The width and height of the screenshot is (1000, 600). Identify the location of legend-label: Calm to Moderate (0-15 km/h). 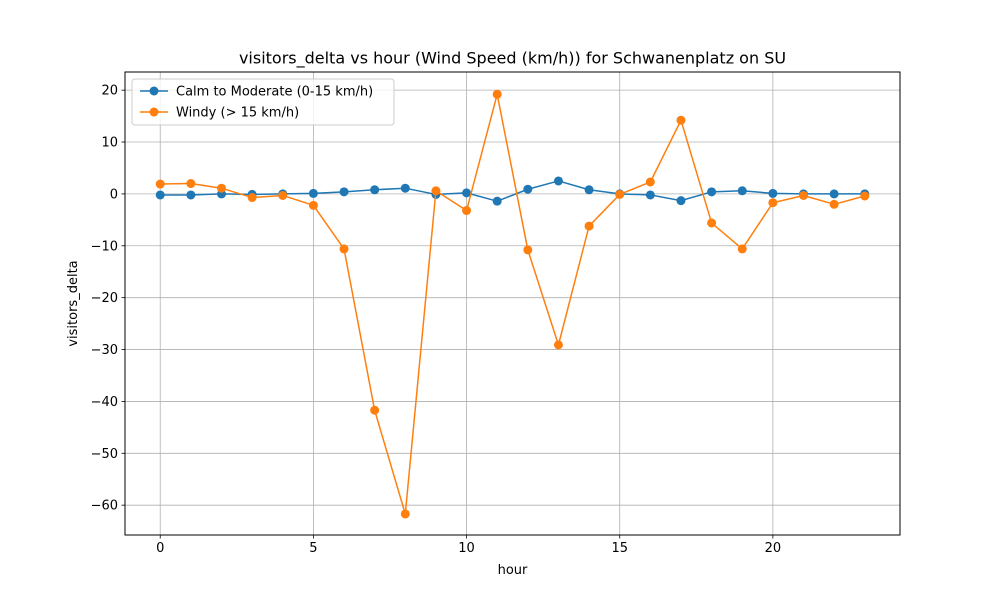
(274, 92).